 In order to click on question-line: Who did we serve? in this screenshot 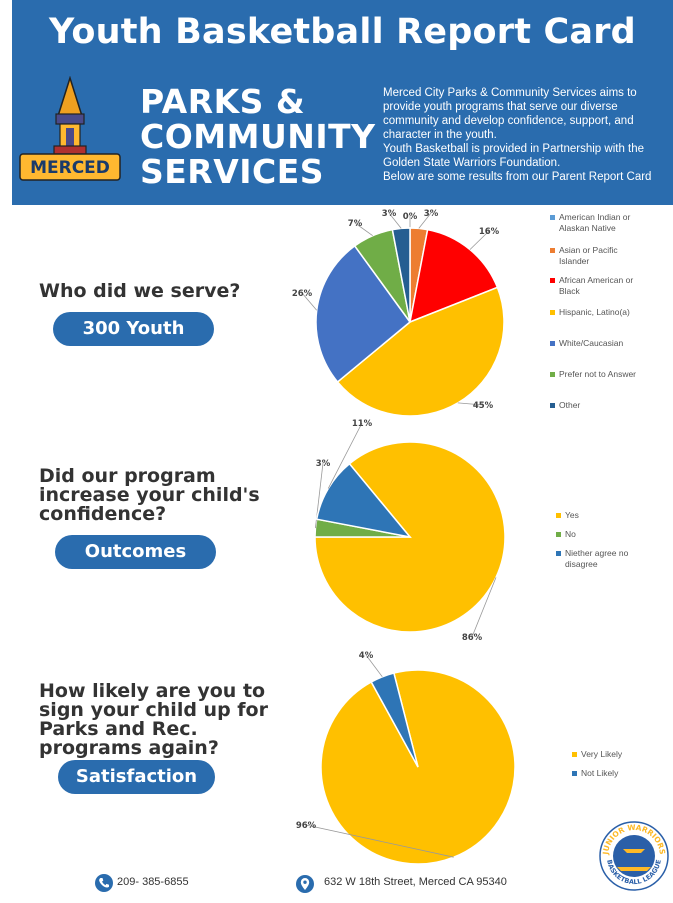, I will do `click(140, 291)`.